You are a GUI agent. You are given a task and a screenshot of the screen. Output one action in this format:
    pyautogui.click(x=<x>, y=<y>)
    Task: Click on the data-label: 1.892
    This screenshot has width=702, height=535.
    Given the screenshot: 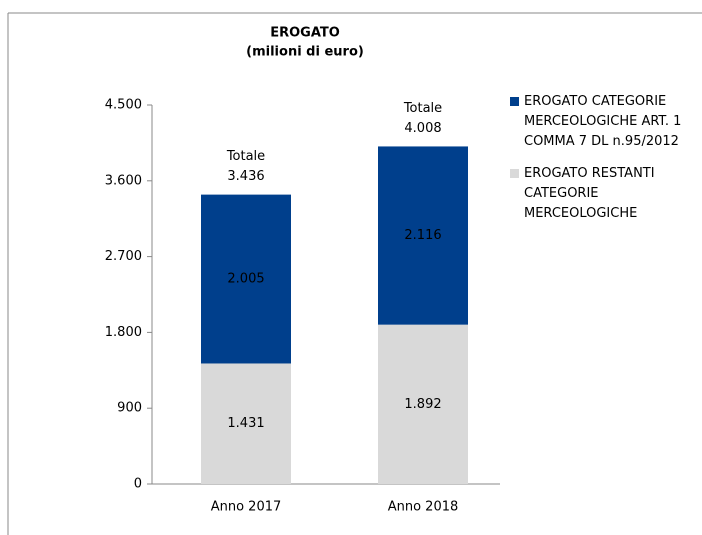 What is the action you would take?
    pyautogui.click(x=422, y=404)
    